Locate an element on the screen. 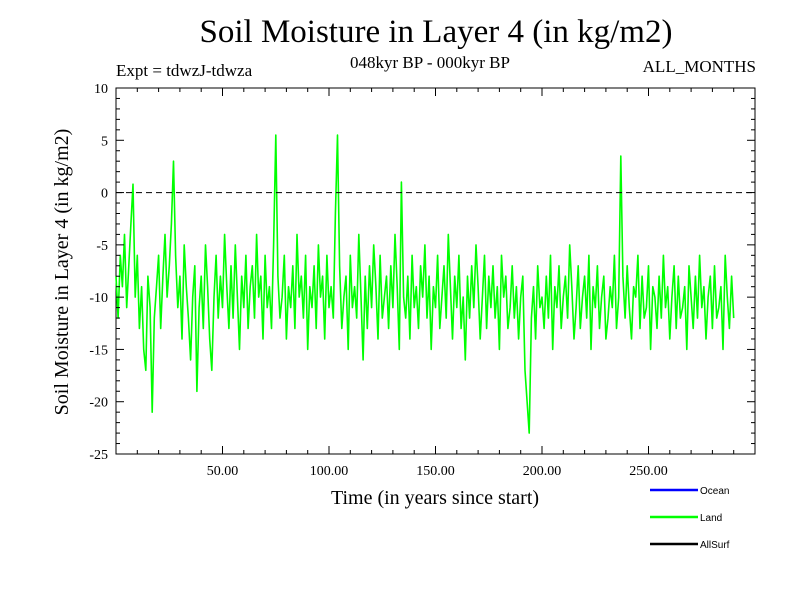 The height and width of the screenshot is (600, 800). experiment-label: Expt = tdwzJ-tdwza is located at coordinates (184, 70).